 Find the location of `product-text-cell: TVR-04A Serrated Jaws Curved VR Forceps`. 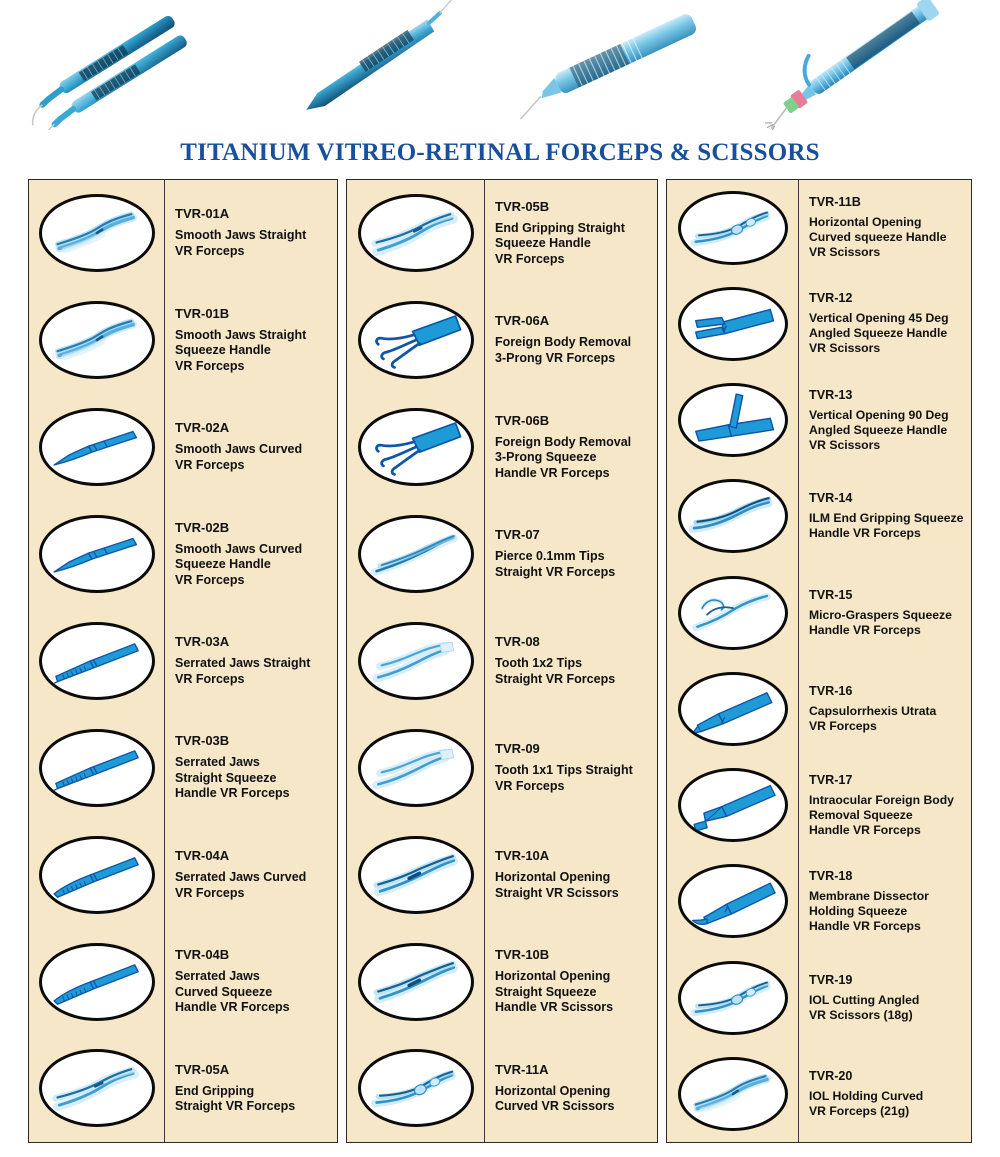

product-text-cell: TVR-04A Serrated Jaws Curved VR Forceps is located at coordinates (250, 874).